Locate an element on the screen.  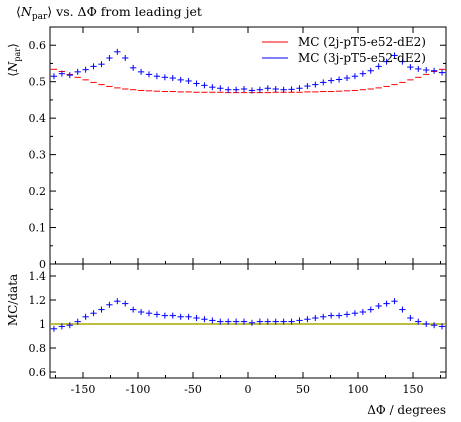
main-y-tick-label: 0.5 is located at coordinates (38, 82).